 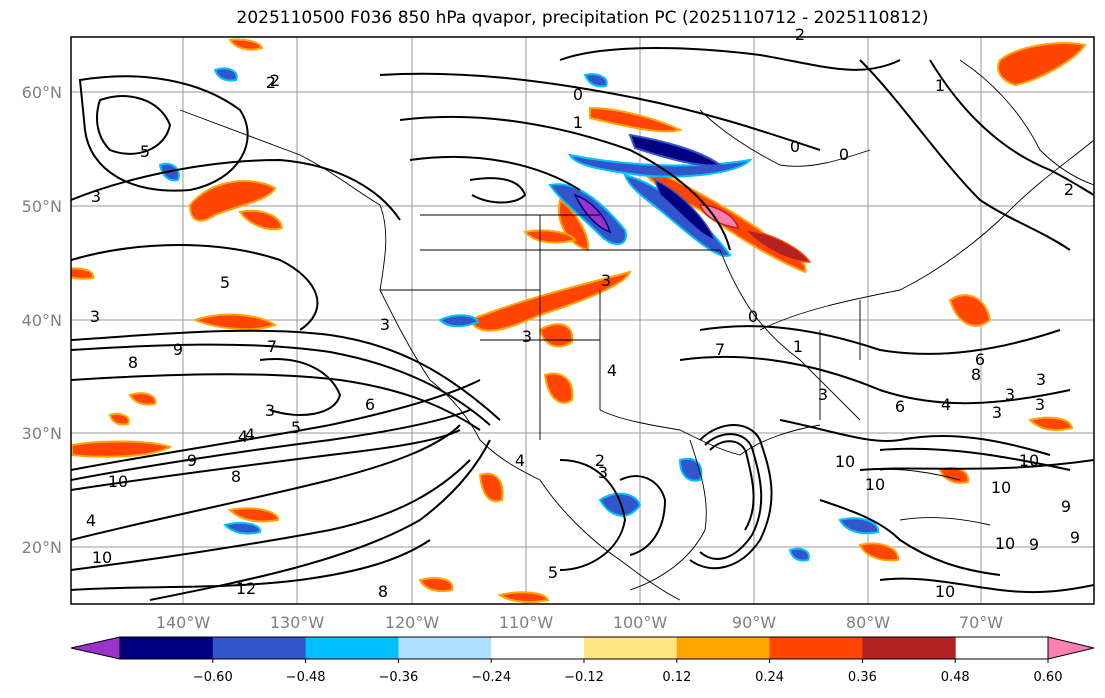 What do you see at coordinates (862, 677) in the screenshot?
I see `colorbar-tick-label: 0.36` at bounding box center [862, 677].